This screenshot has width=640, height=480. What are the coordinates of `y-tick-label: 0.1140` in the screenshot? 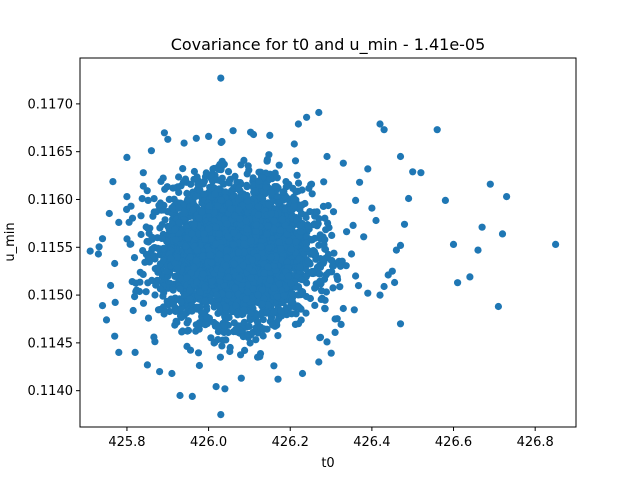 It's located at (51, 391).